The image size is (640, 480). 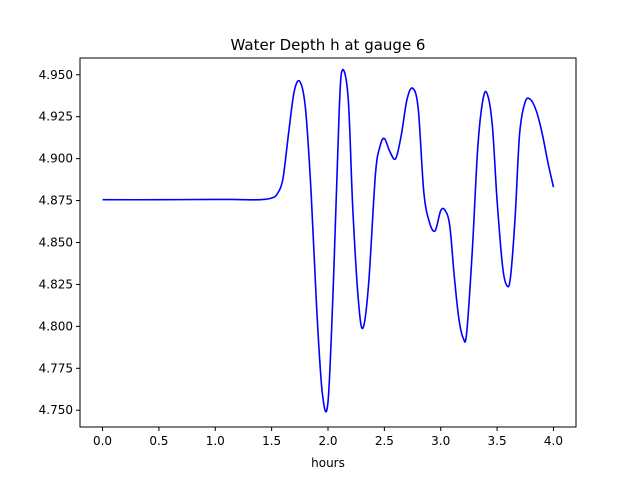 What do you see at coordinates (56, 284) in the screenshot?
I see `y-tick-label: 4.825` at bounding box center [56, 284].